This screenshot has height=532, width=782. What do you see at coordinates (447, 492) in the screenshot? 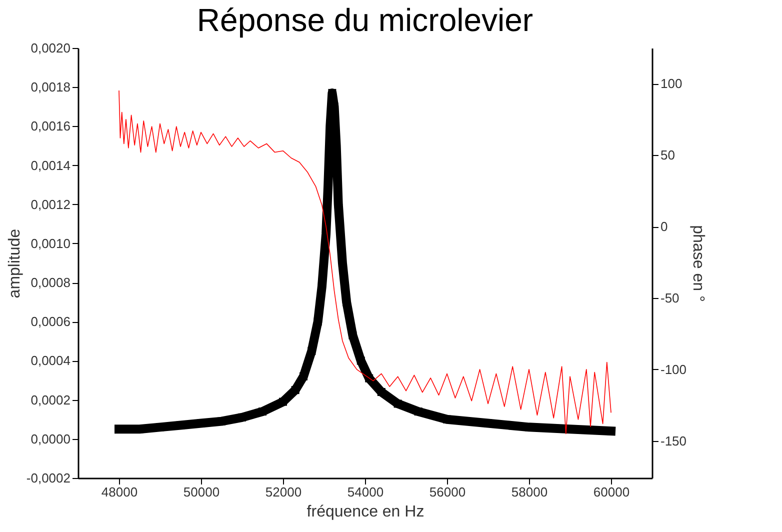
I see `x-tick-label: 56000` at bounding box center [447, 492].